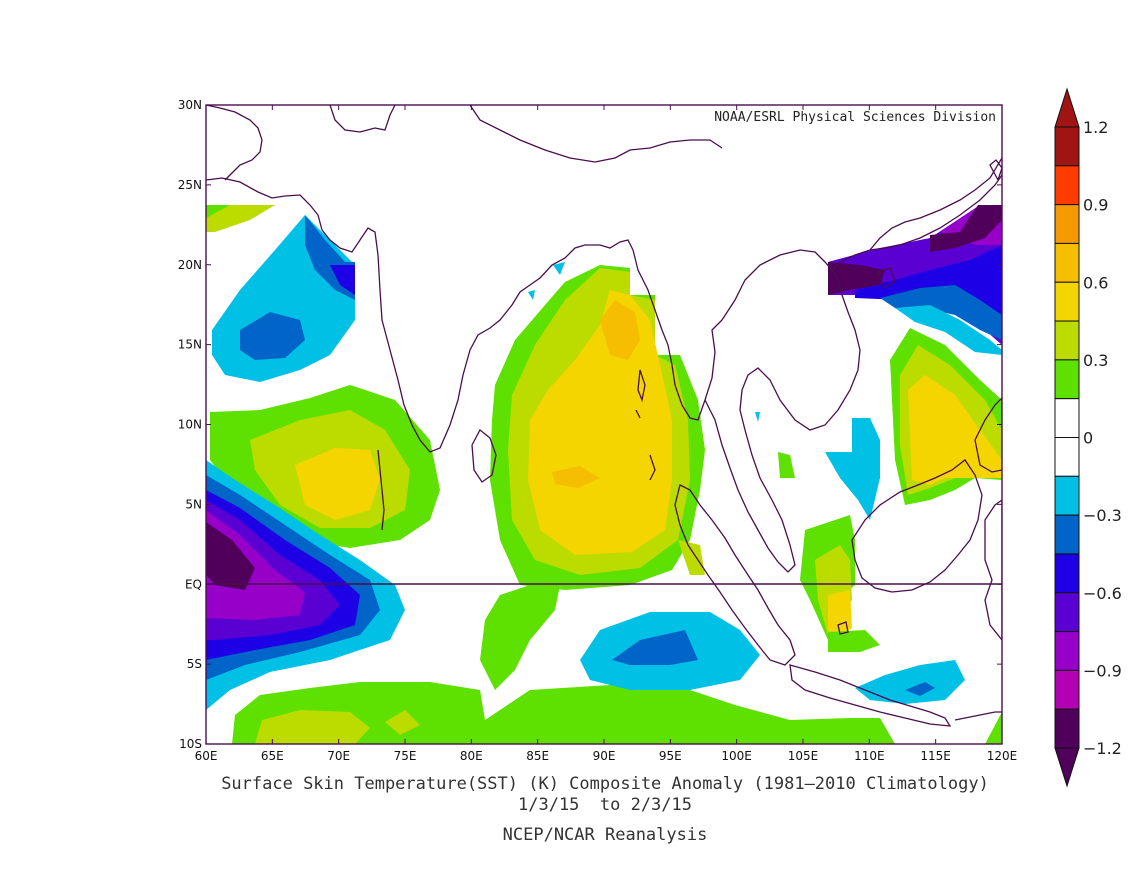  I want to click on borneo-cyan, so click(852, 469).